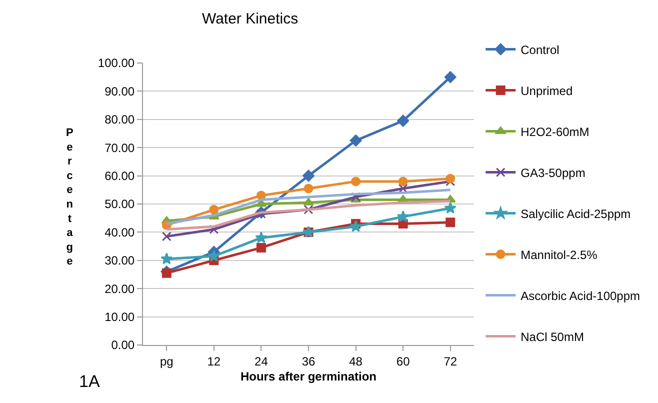 The height and width of the screenshot is (403, 658). Describe the element at coordinates (555, 131) in the screenshot. I see `legend-label: H2O2-60mM` at that location.